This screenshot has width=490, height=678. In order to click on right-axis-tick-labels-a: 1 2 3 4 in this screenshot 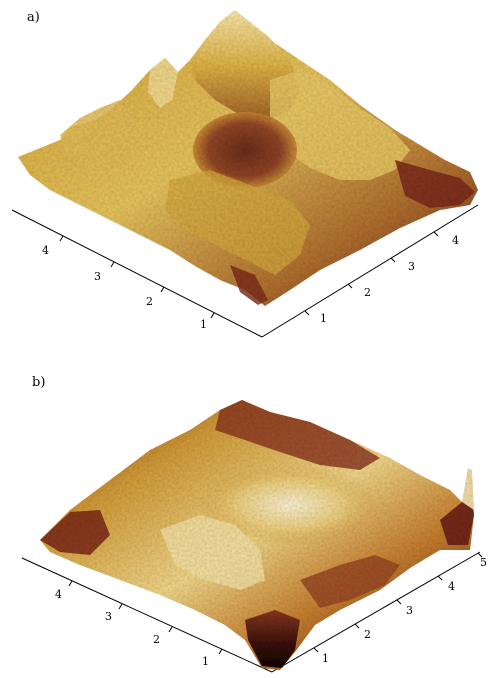, I will do `click(389, 279)`.